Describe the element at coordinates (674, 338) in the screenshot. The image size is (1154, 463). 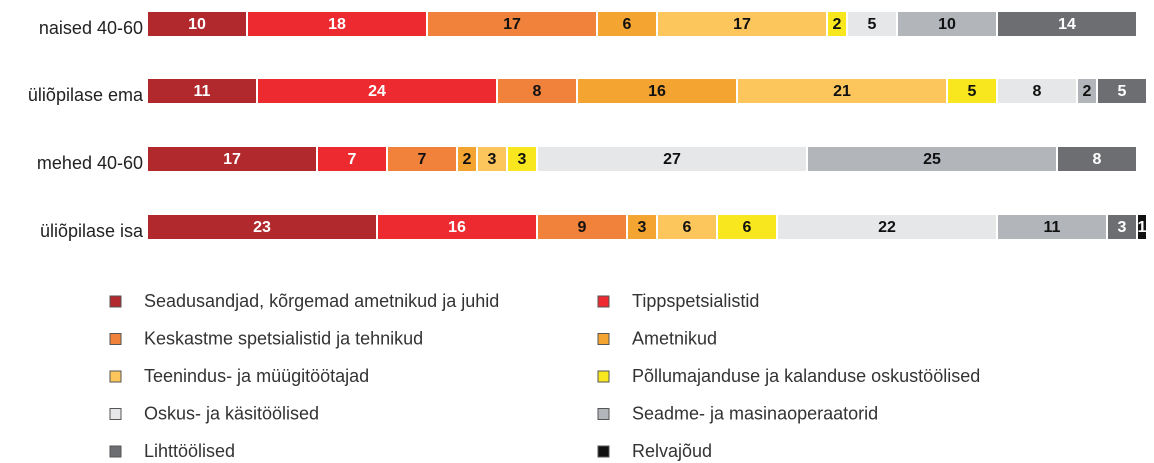
I see `legend-label: Ametnikud` at that location.